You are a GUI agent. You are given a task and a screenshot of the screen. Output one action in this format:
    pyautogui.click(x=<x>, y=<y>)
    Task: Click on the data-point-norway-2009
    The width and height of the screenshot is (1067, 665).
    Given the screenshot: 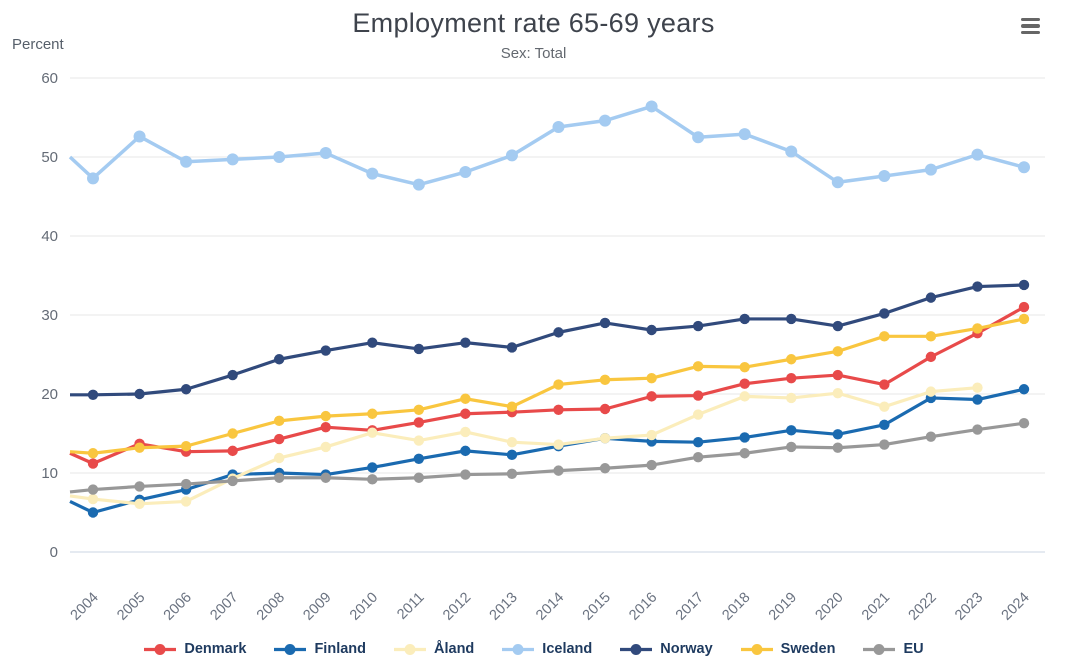 What is the action you would take?
    pyautogui.click(x=325, y=350)
    